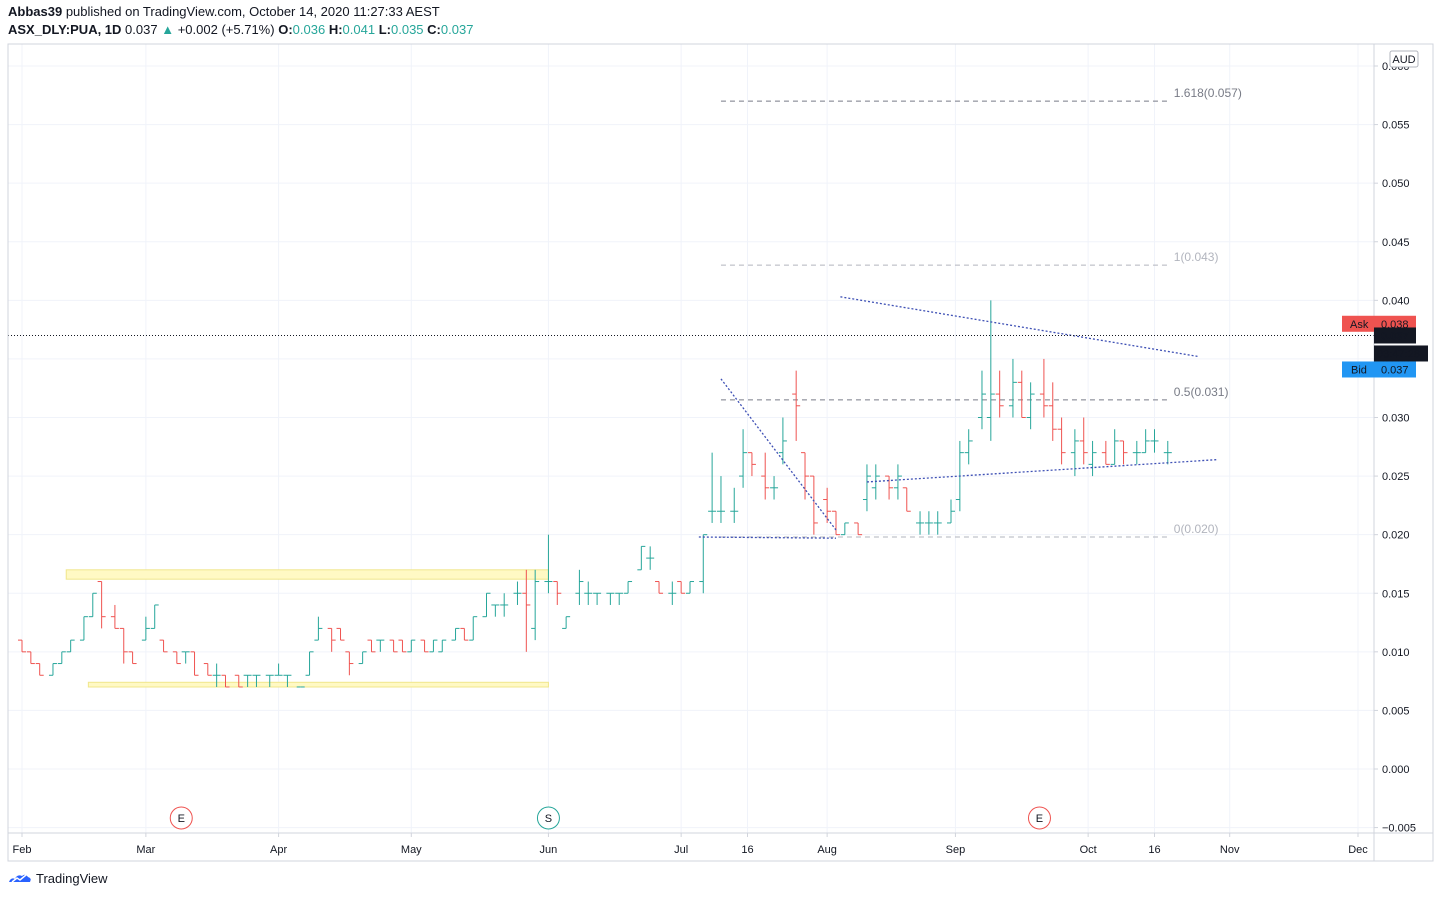 This screenshot has height=898, width=1440. I want to click on trendline, so click(778, 454).